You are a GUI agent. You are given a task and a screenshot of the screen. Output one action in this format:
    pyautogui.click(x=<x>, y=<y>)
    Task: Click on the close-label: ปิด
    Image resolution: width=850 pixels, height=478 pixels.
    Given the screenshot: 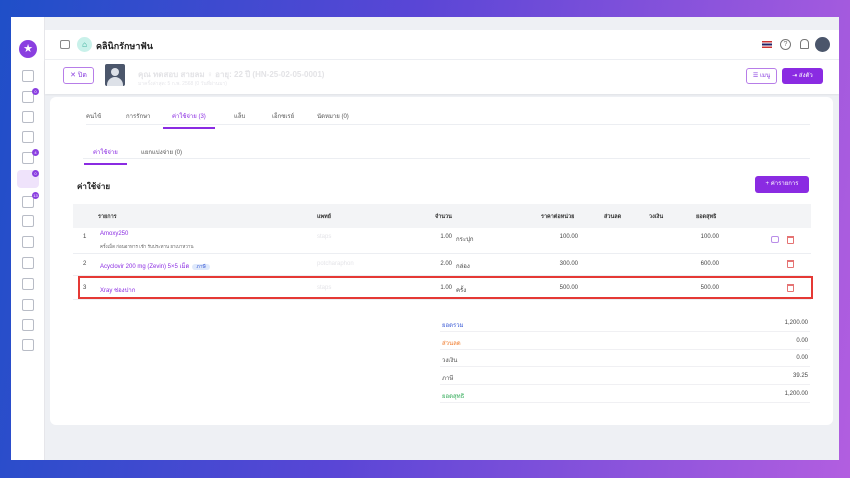 What is the action you would take?
    pyautogui.click(x=82, y=75)
    